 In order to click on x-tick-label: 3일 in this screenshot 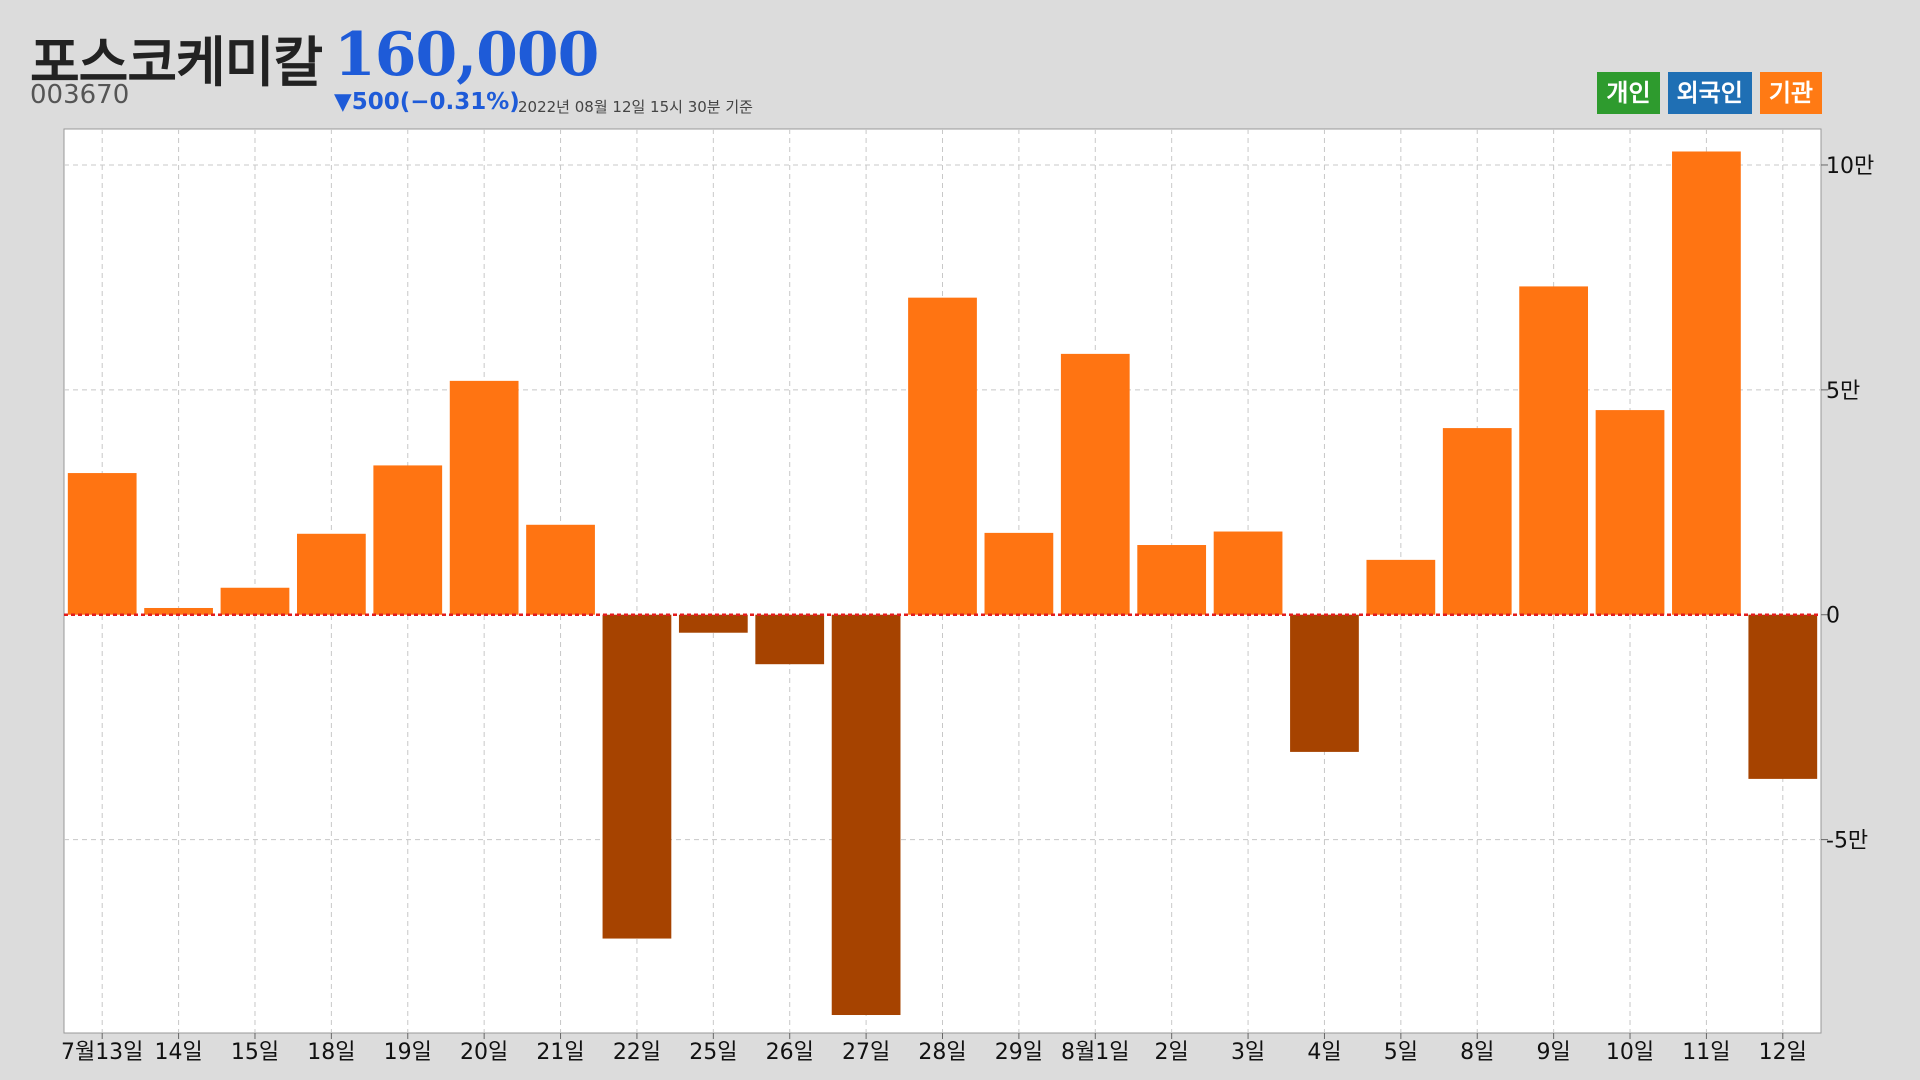, I will do `click(1248, 1052)`.